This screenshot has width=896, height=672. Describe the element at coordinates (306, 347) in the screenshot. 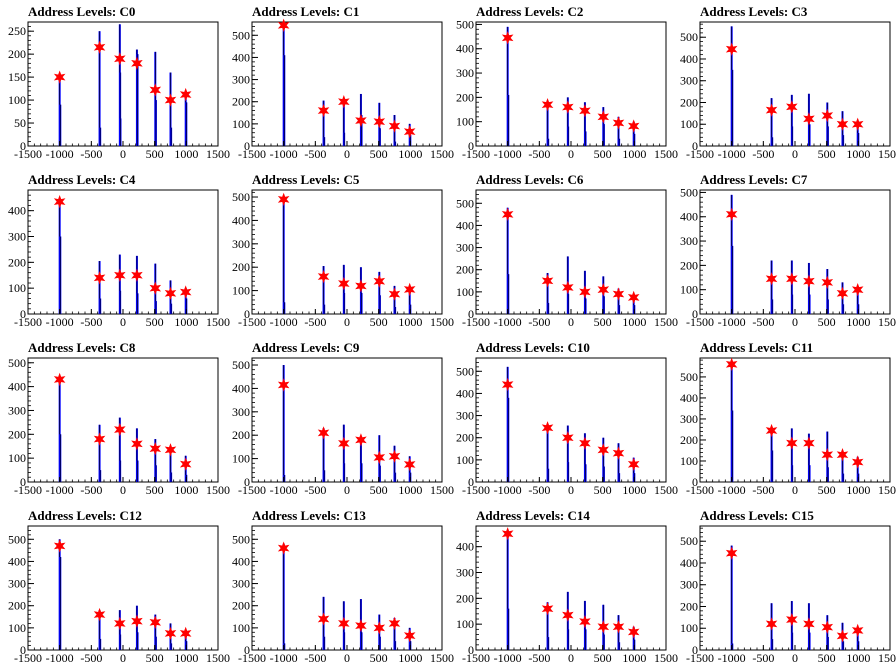

I see `chart-title: Address Levels: C9` at that location.